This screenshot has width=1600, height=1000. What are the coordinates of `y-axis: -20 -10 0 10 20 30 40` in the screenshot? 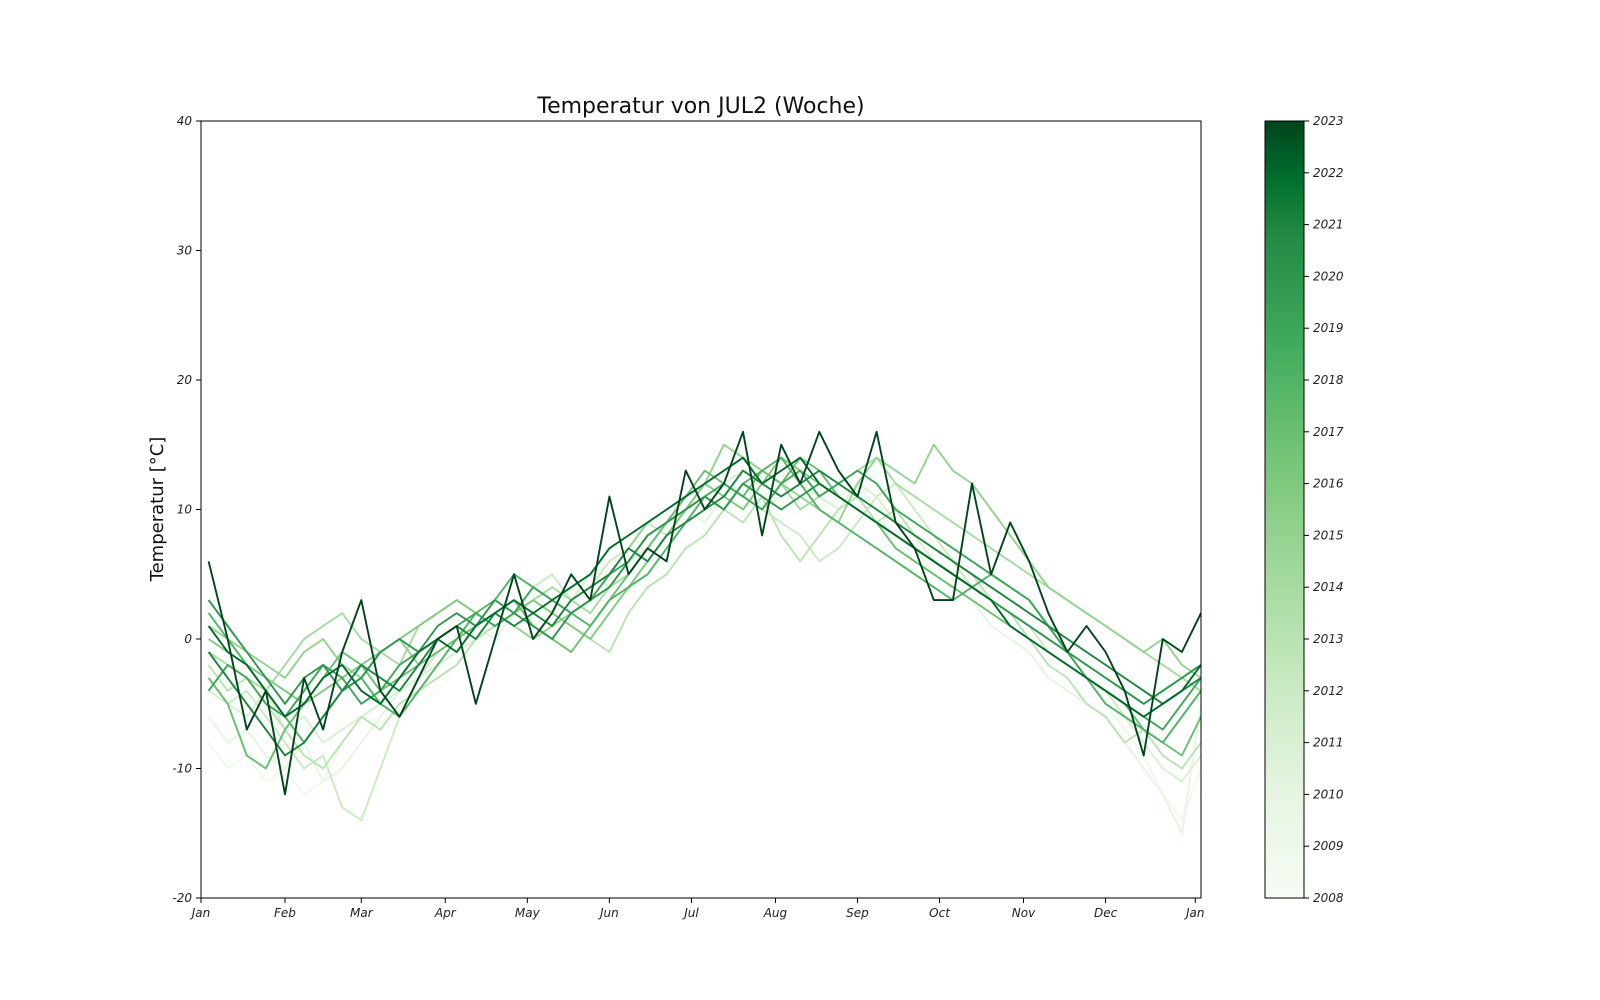 It's located at (186, 509).